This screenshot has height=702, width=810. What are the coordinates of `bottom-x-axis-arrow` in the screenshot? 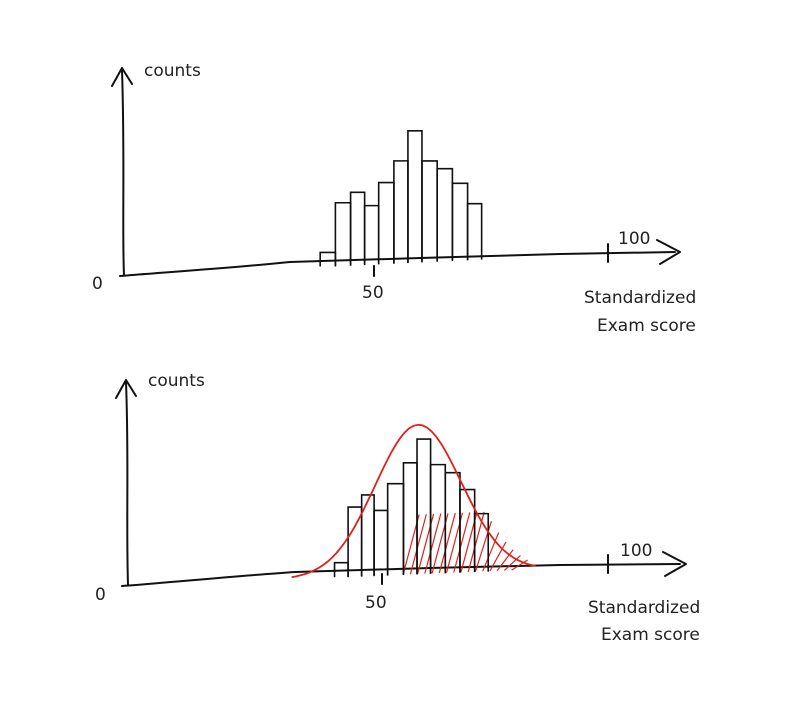 It's located at (674, 564).